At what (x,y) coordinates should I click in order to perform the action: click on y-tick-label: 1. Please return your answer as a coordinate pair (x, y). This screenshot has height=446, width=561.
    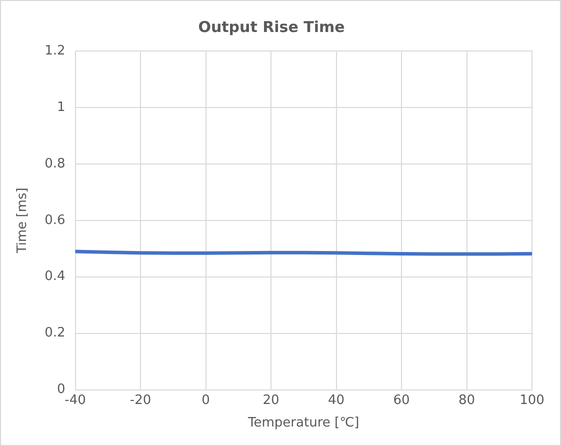
    Looking at the image, I should click on (61, 107).